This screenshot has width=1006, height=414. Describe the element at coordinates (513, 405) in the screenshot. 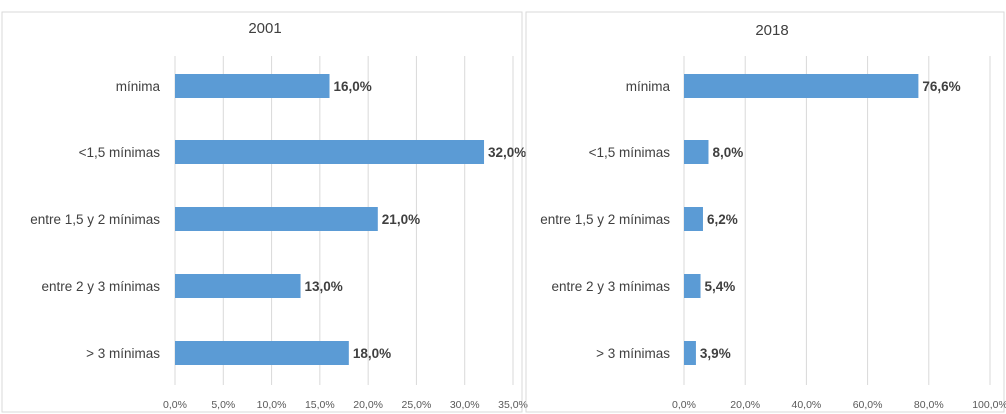

I see `x-tick-label: 35,0%` at that location.